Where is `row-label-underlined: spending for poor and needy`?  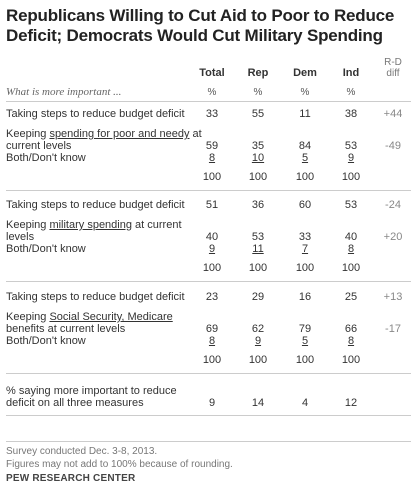 row-label-underlined: spending for poor and needy is located at coordinates (119, 134).